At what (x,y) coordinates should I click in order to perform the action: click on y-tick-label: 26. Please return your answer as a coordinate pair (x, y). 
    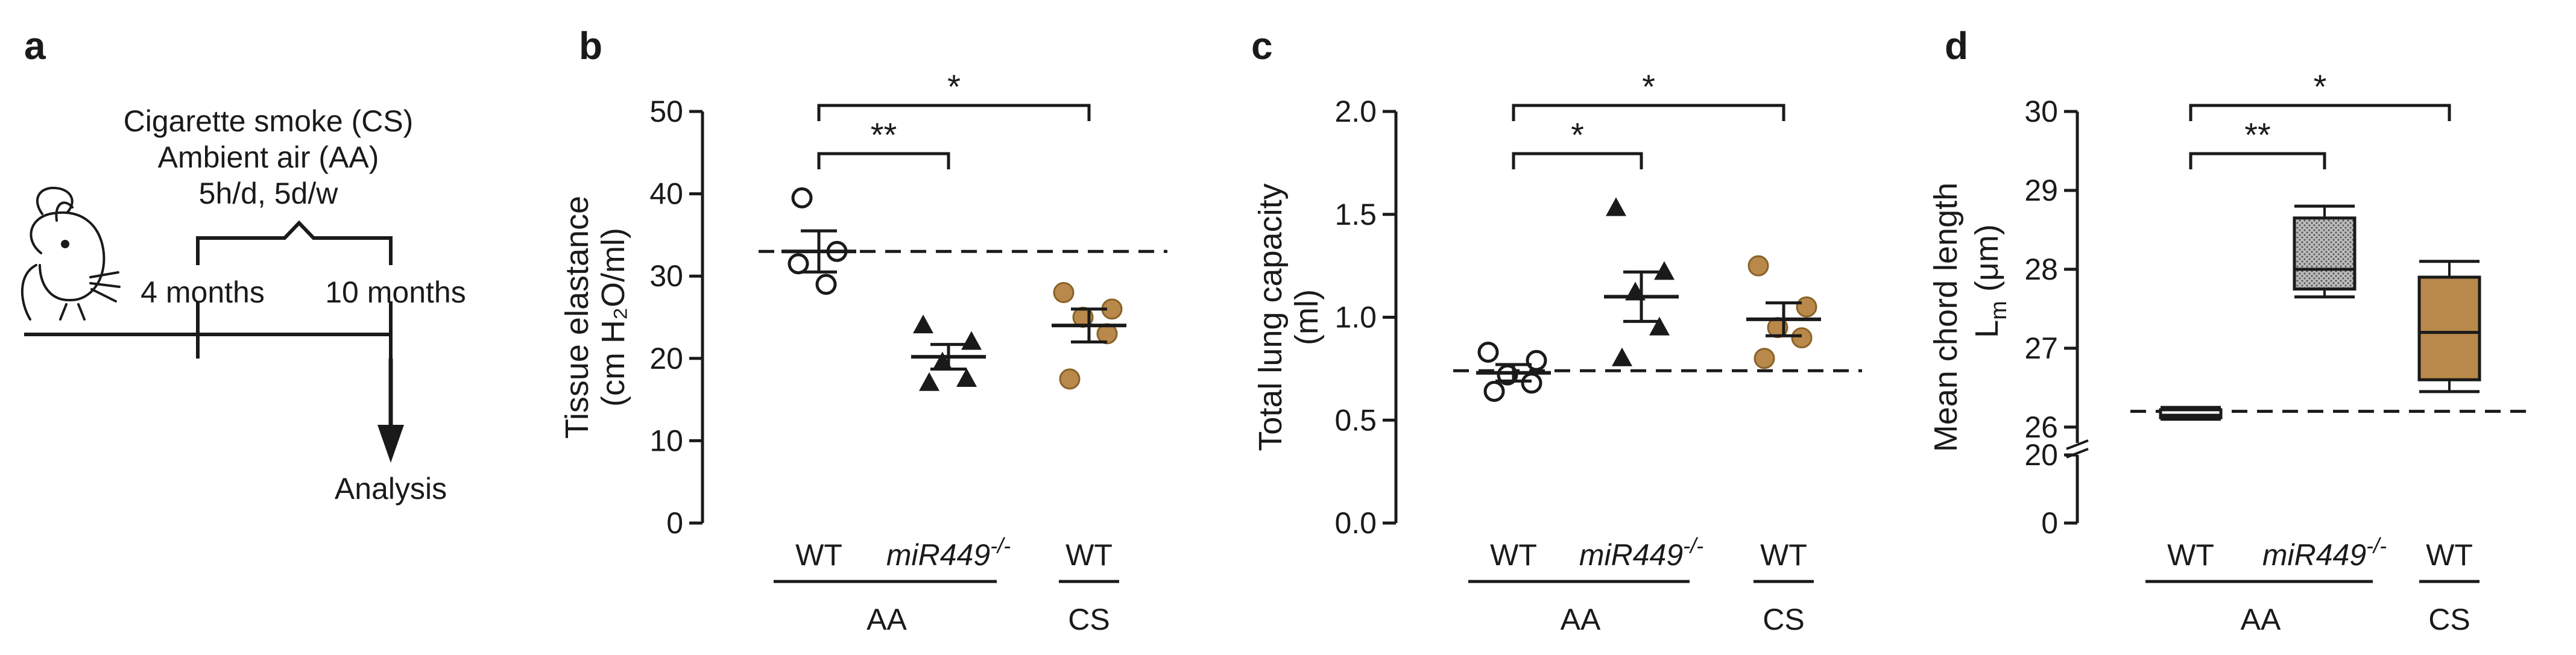
    Looking at the image, I should click on (2041, 427).